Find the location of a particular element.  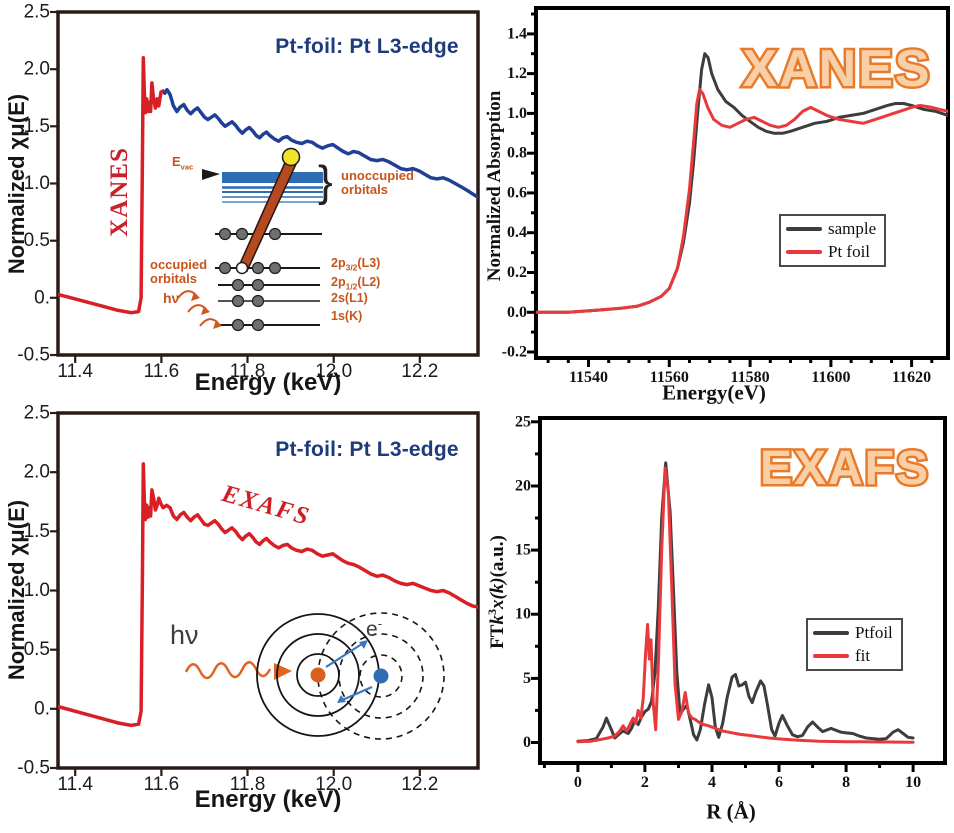

ylabel-chi: x(k) is located at coordinates (498, 593).